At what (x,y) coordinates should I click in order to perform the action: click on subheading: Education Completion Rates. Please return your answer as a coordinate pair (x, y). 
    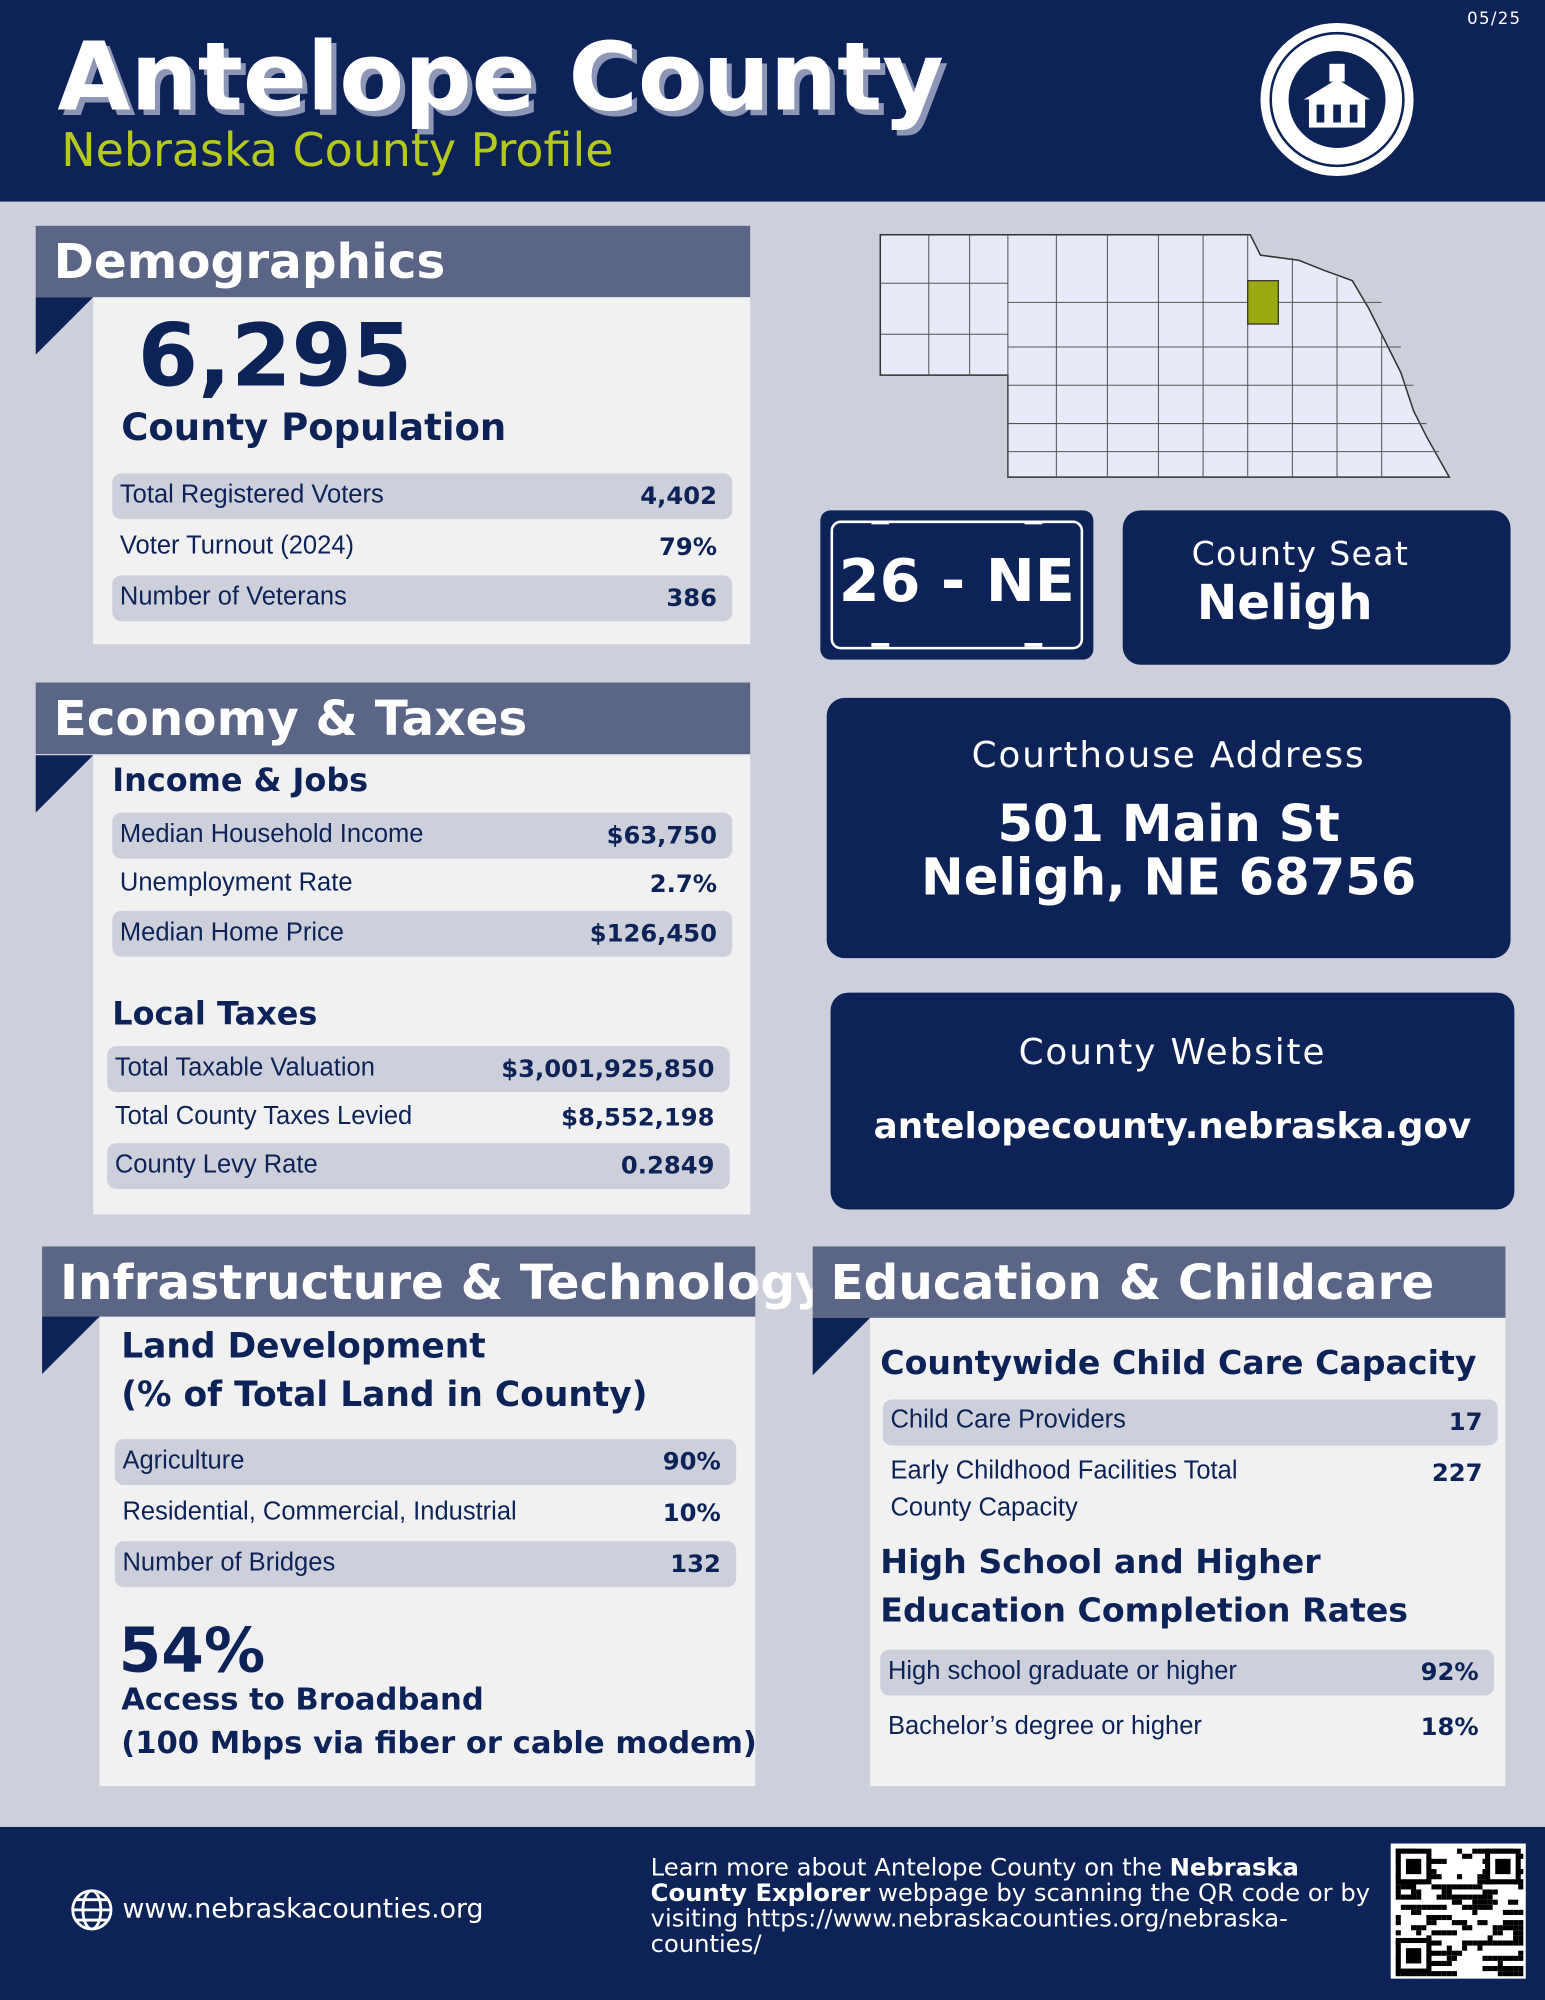
    Looking at the image, I should click on (1144, 1611).